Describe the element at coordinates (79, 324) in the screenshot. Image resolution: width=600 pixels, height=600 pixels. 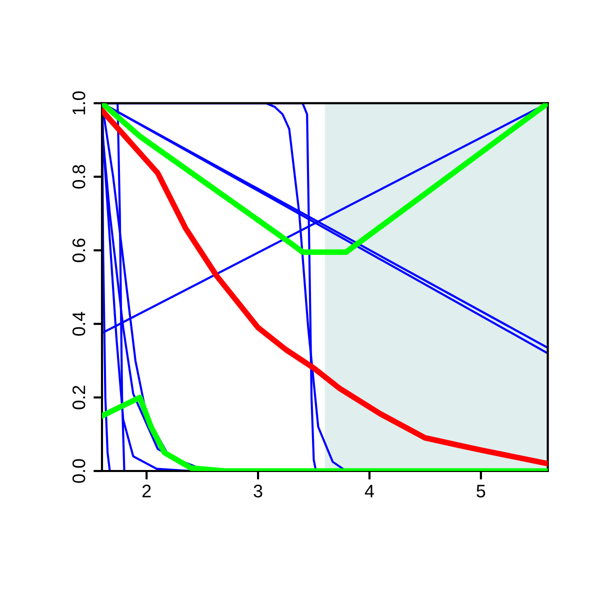
I see `y-tick-label: 0.4` at that location.